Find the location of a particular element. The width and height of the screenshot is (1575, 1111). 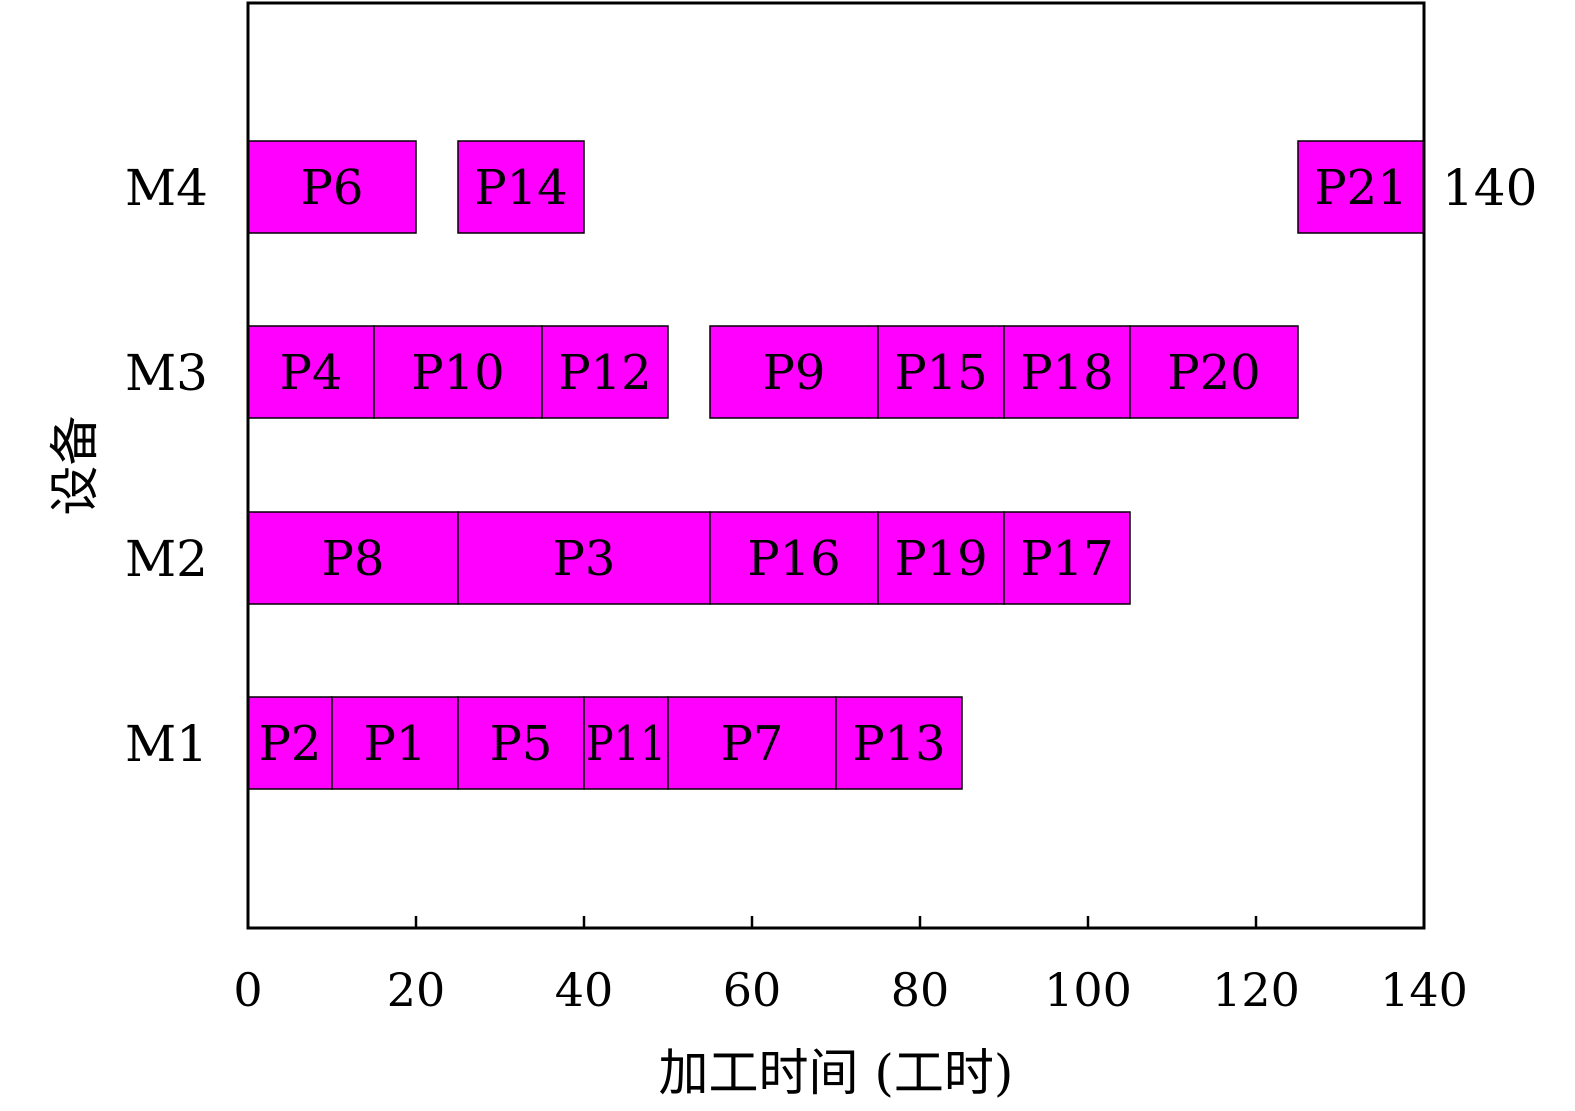

task-bar-p17 is located at coordinates (1067, 558).